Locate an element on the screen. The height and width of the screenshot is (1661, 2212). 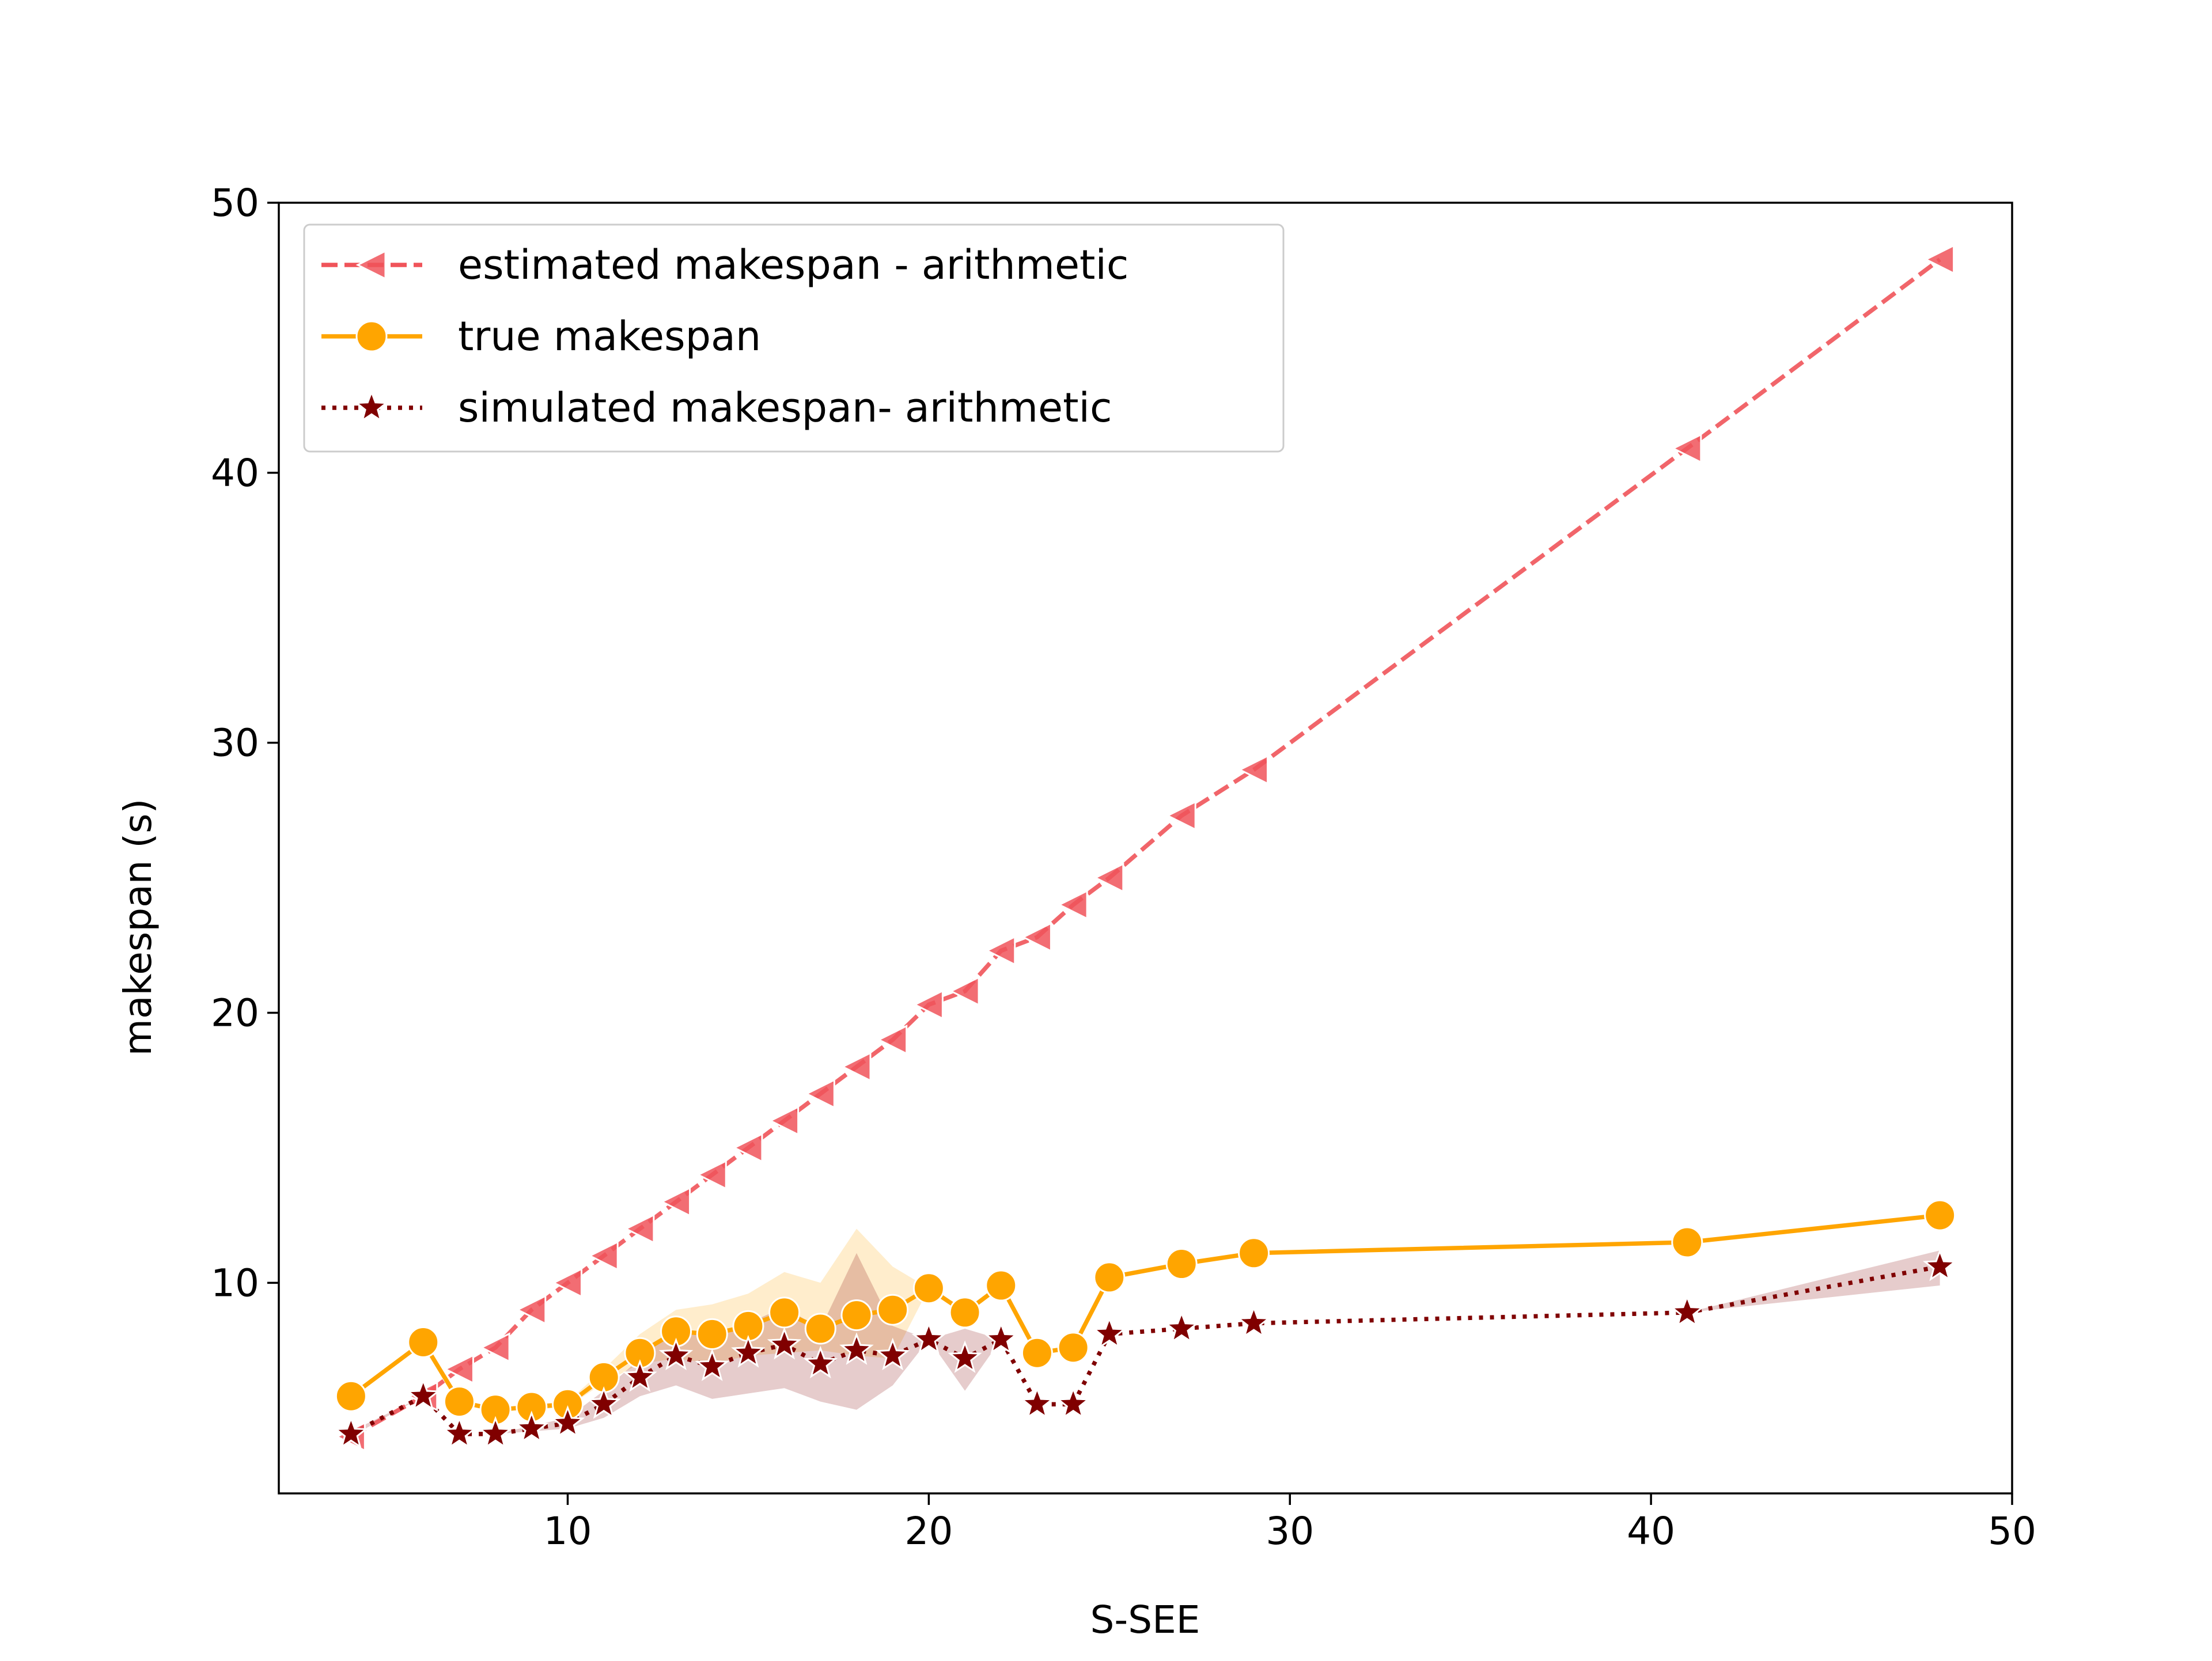
legend-label: simulated makespan- arithmetic is located at coordinates (785, 407).